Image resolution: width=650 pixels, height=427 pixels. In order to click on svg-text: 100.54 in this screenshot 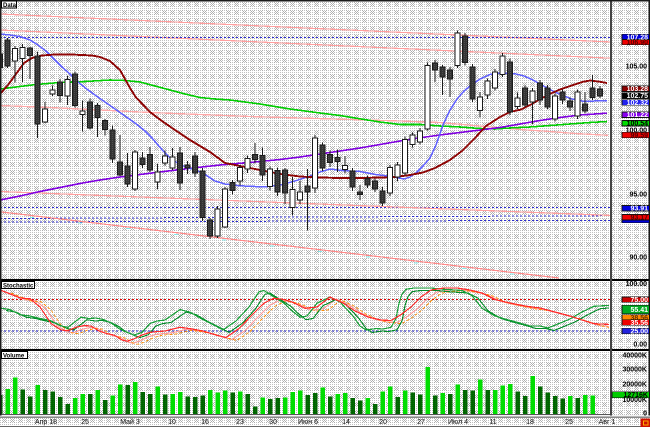, I will do `click(638, 124)`.